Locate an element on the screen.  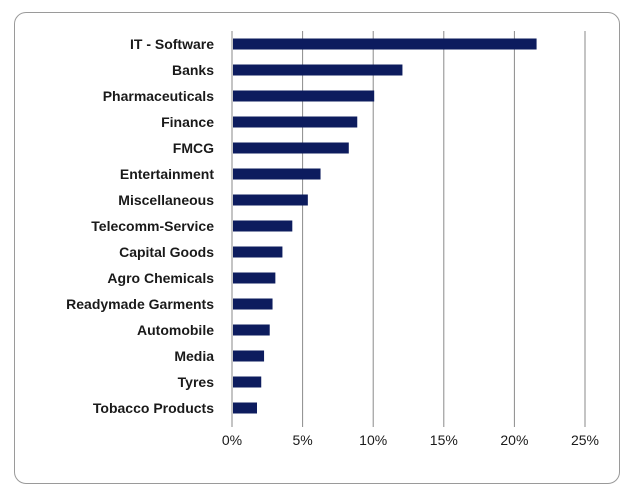
category-label: Entertainment is located at coordinates (167, 174).